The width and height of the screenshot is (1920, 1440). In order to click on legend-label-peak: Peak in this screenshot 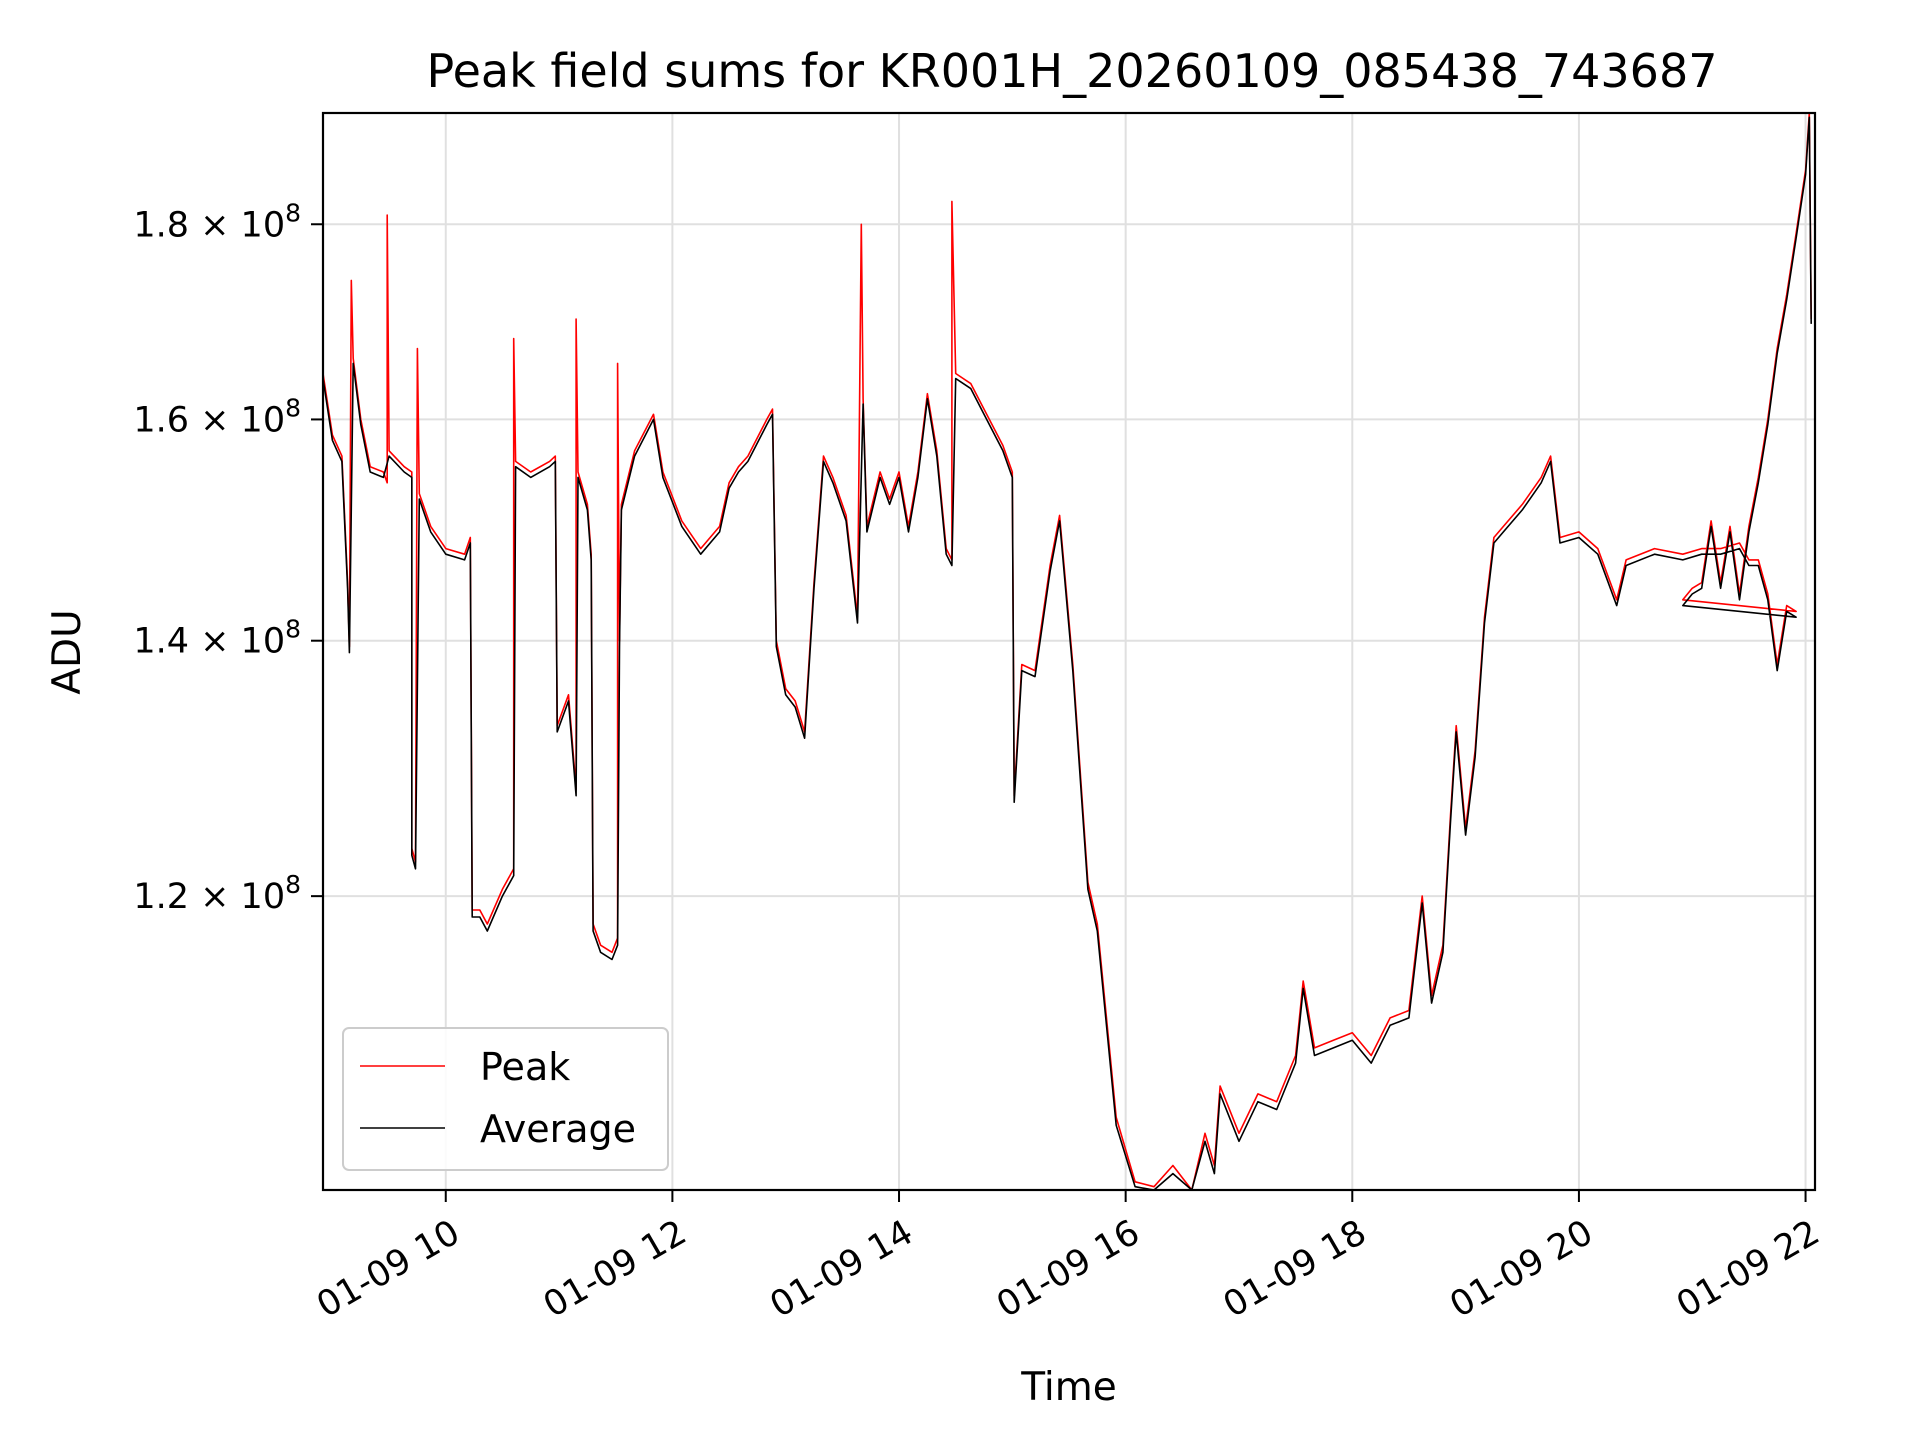, I will do `click(525, 1067)`.